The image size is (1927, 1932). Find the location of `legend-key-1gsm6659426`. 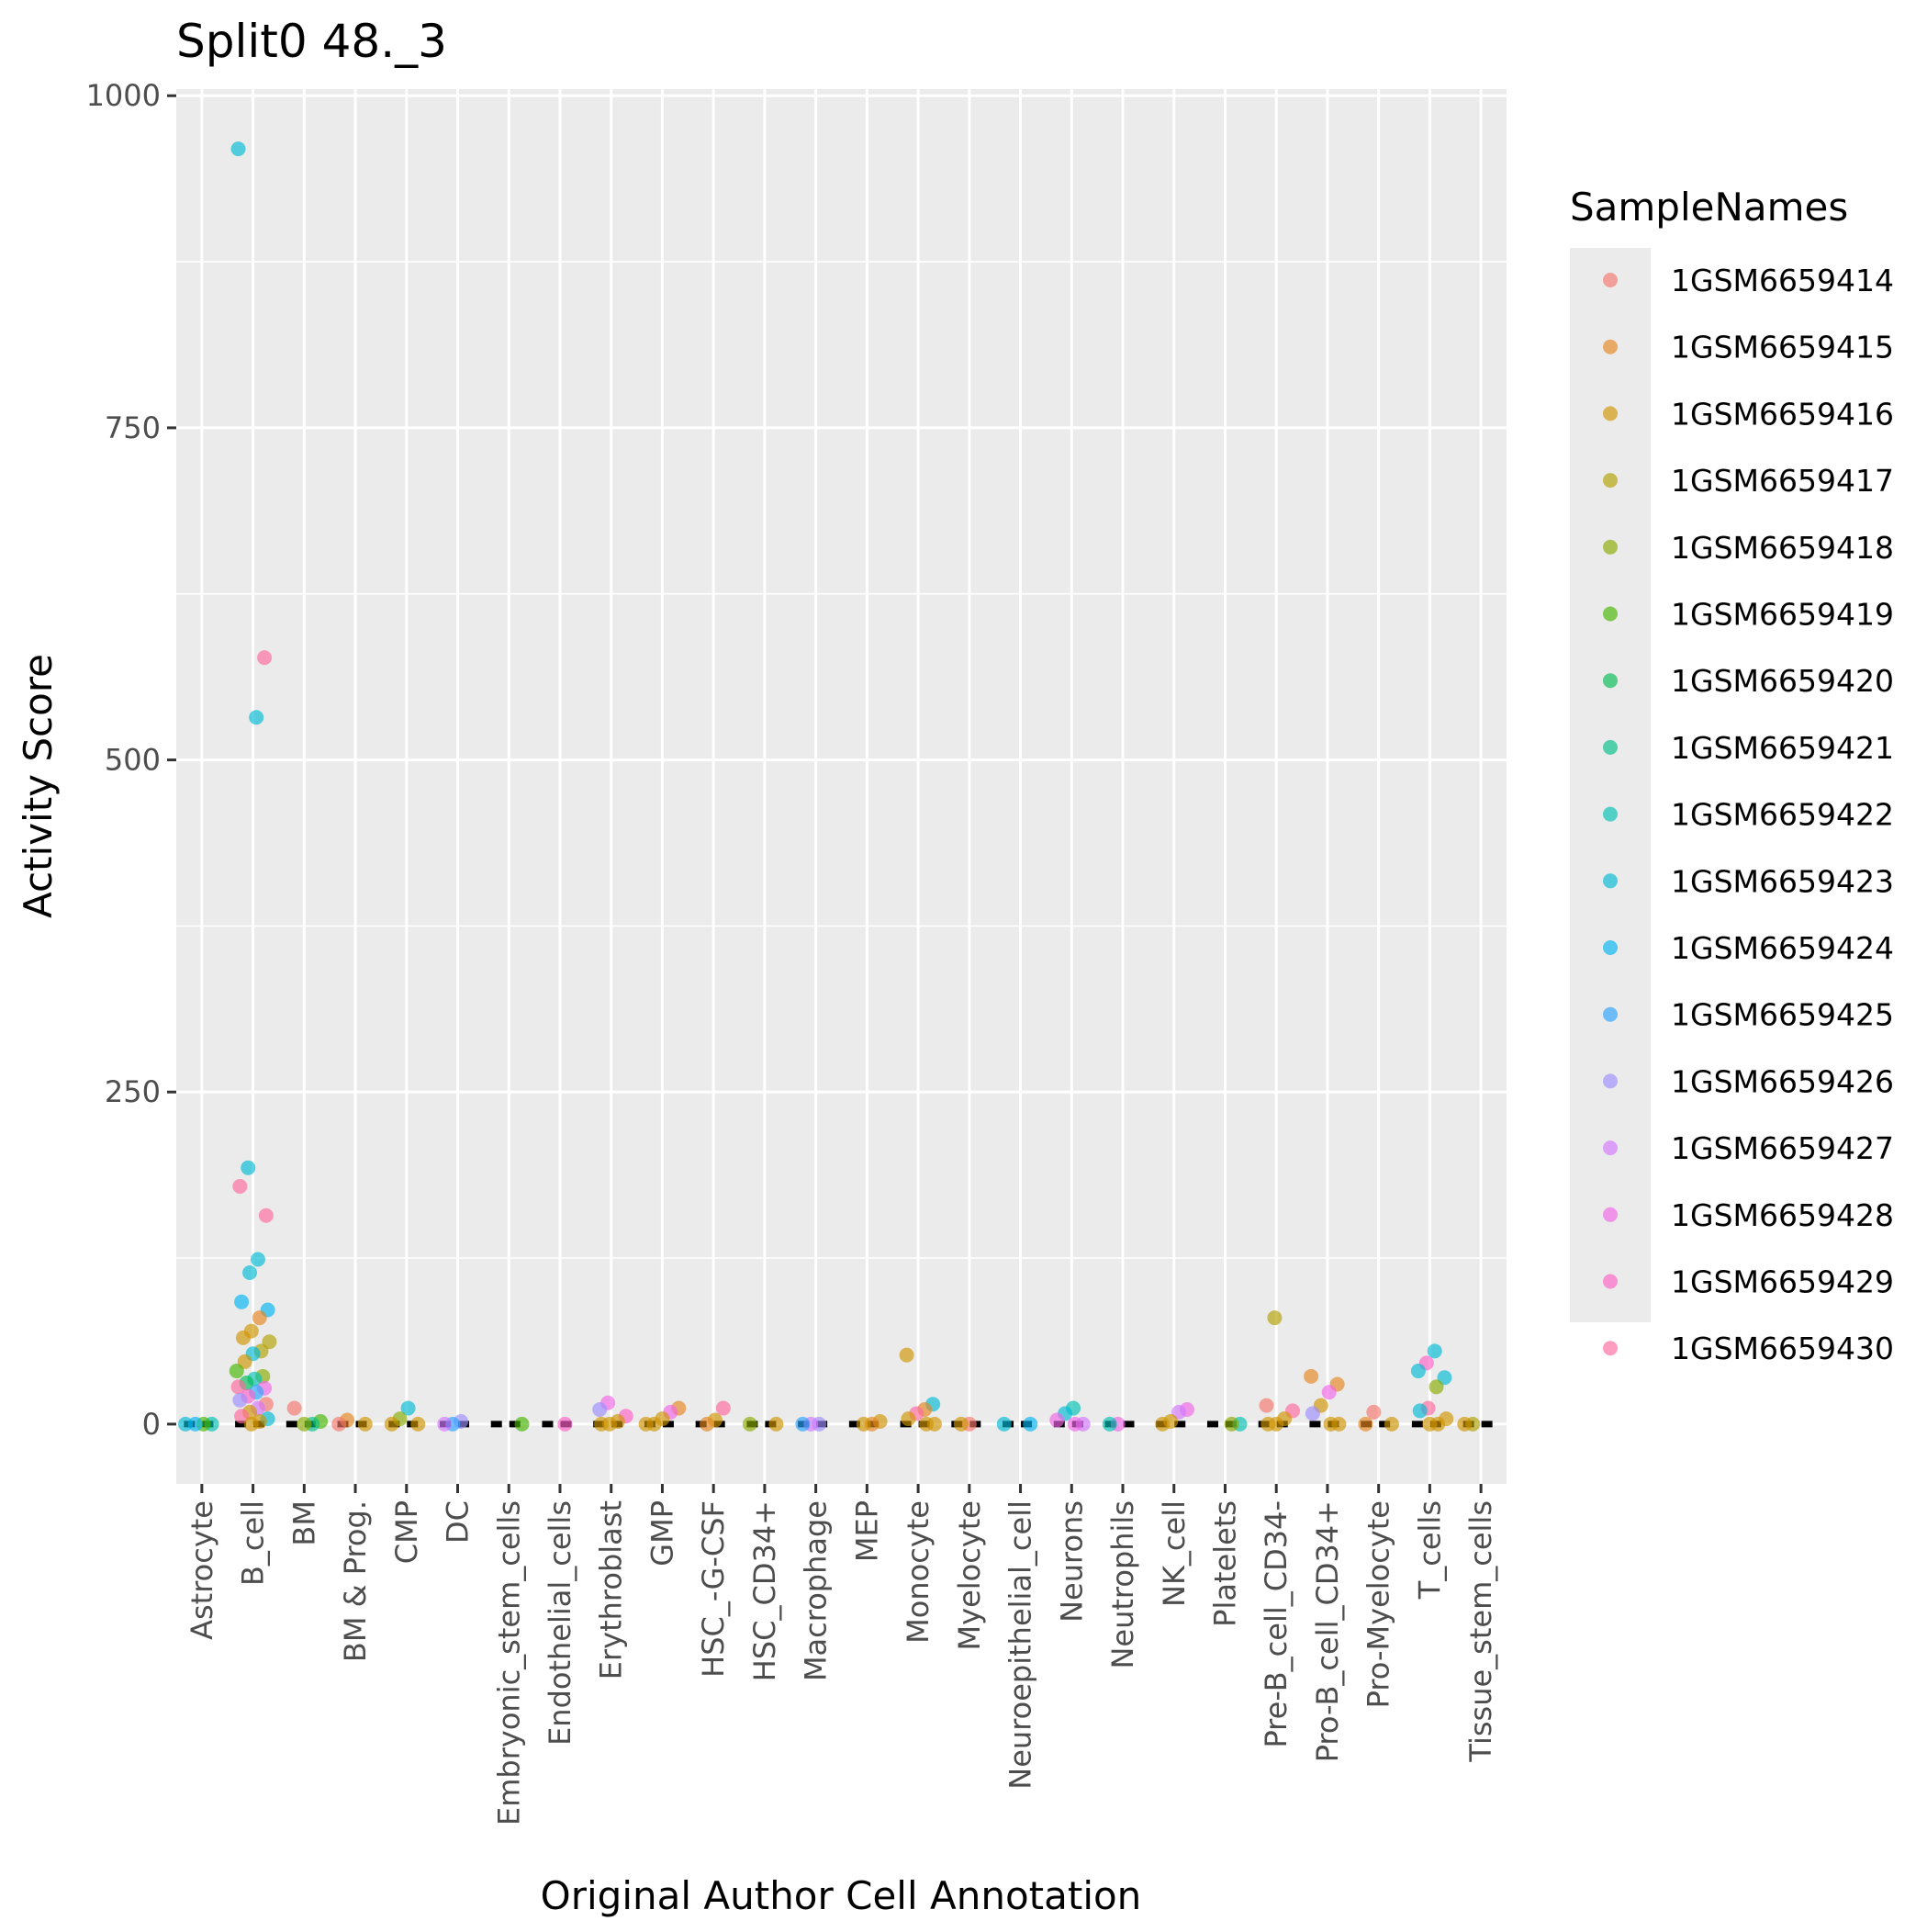

legend-key-1gsm6659426 is located at coordinates (1610, 1081).